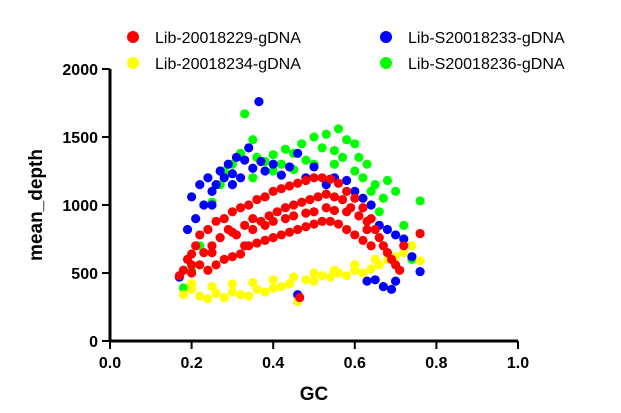  What do you see at coordinates (355, 363) in the screenshot?
I see `x-tick-label: 0.6` at bounding box center [355, 363].